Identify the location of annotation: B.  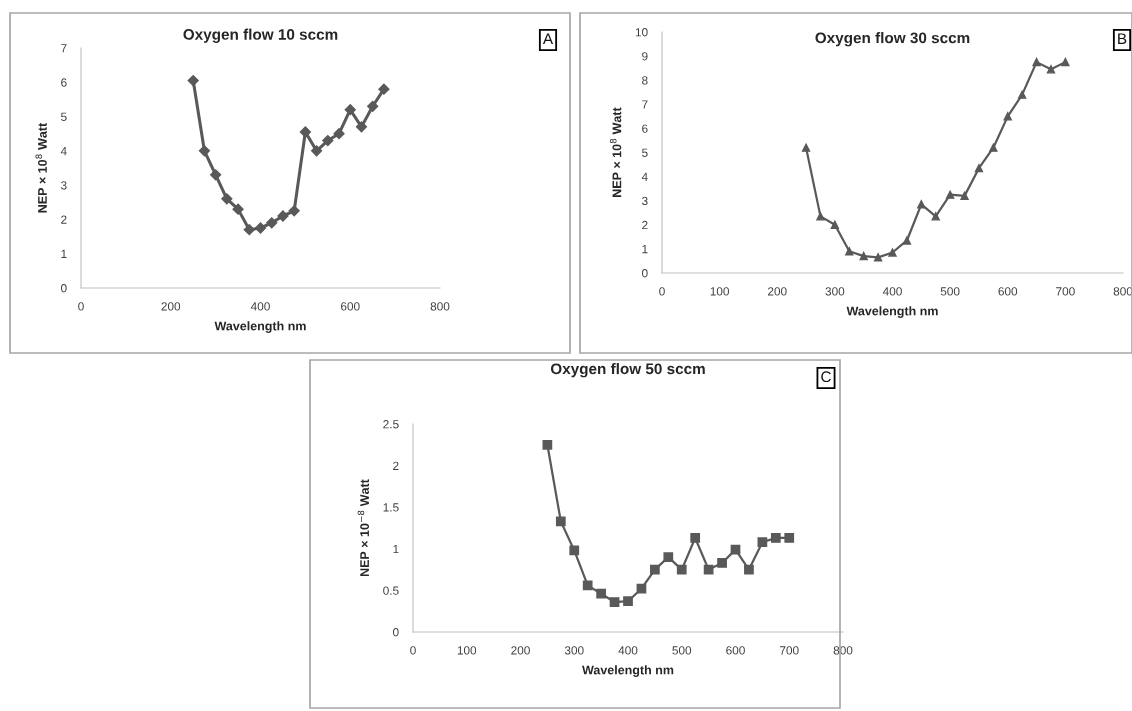
(1122, 38).